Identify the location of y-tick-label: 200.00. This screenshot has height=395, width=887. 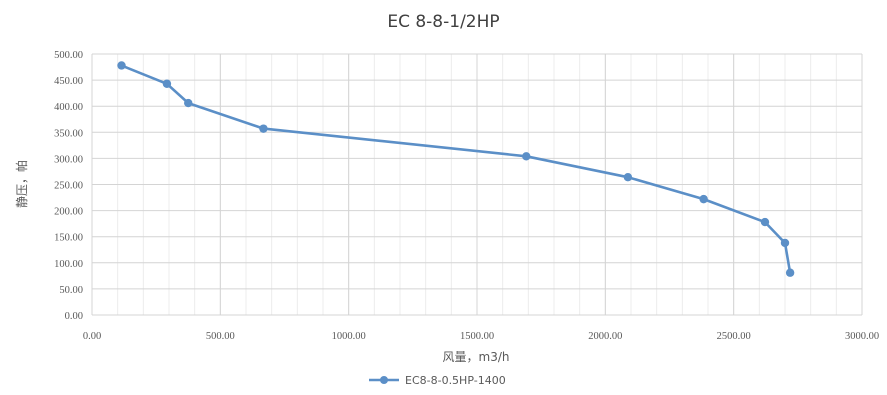
(68, 212).